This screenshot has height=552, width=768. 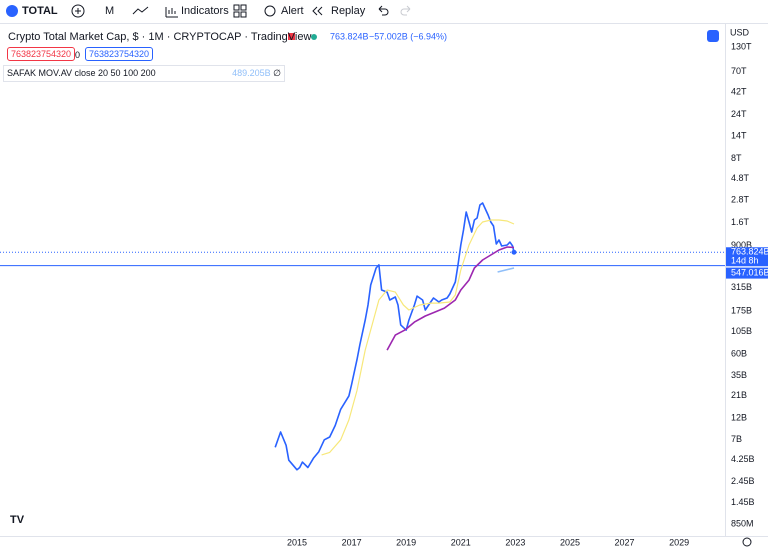 I want to click on last-price-badge, so click(x=747, y=257).